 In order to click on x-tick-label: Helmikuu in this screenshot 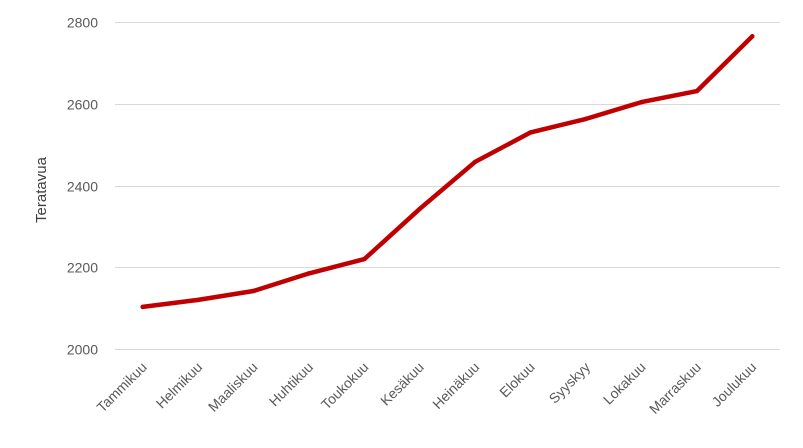, I will do `click(179, 385)`.